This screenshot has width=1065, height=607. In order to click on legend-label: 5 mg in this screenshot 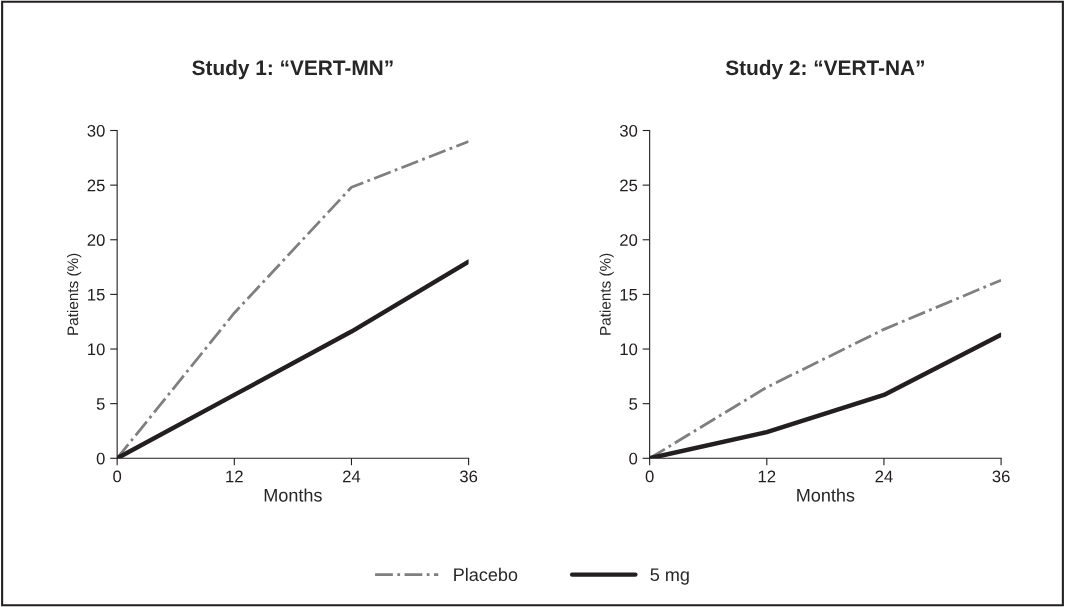, I will do `click(669, 576)`.